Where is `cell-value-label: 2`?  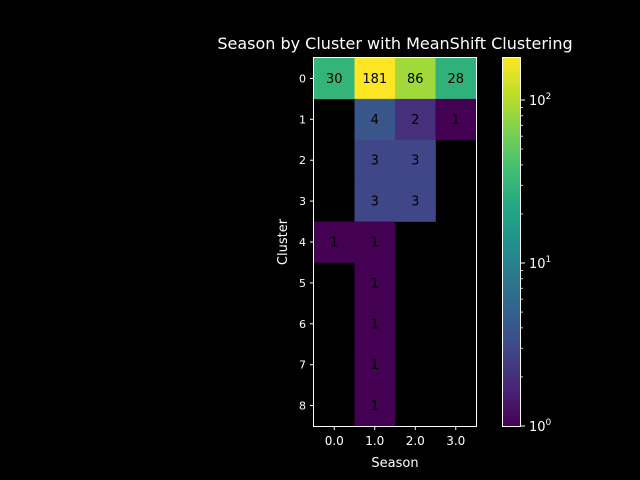
cell-value-label: 2 is located at coordinates (415, 120).